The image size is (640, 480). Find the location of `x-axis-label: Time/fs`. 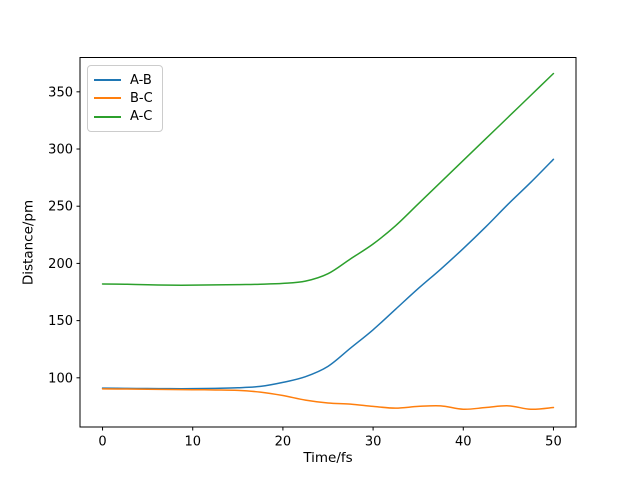

x-axis-label: Time/fs is located at coordinates (328, 458).